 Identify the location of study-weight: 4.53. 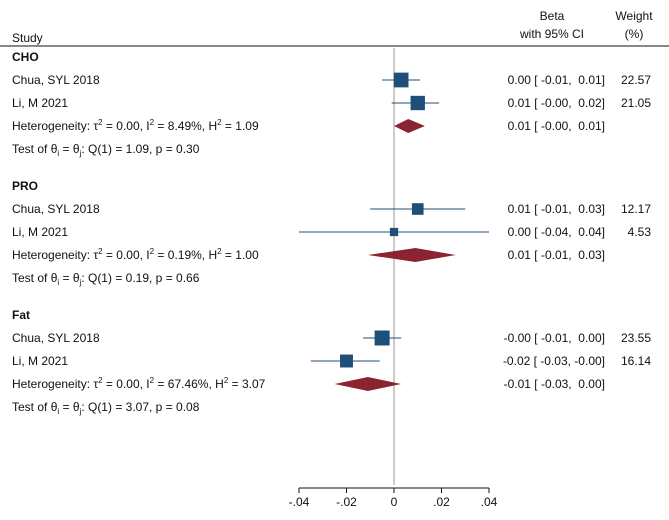
(640, 232).